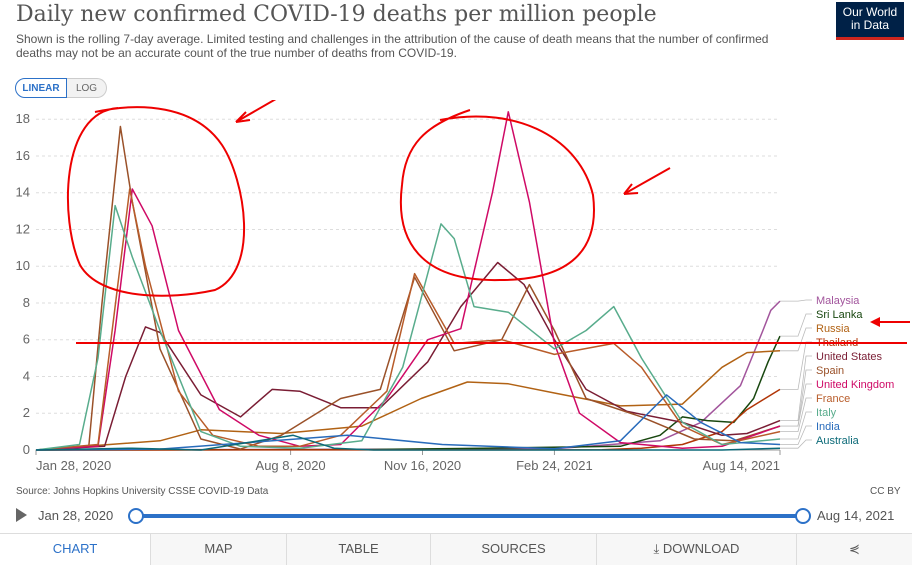 The image size is (912, 565). What do you see at coordinates (838, 441) in the screenshot?
I see `legend-label: Australia` at bounding box center [838, 441].